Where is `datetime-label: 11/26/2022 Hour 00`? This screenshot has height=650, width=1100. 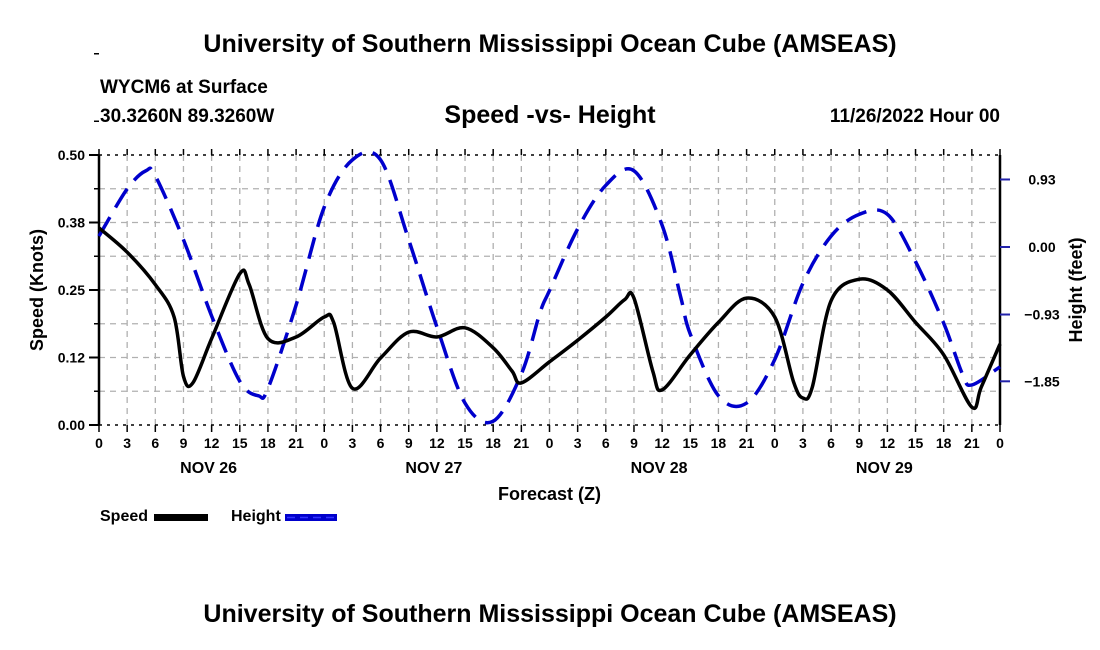
datetime-label: 11/26/2022 Hour 00 is located at coordinates (914, 116).